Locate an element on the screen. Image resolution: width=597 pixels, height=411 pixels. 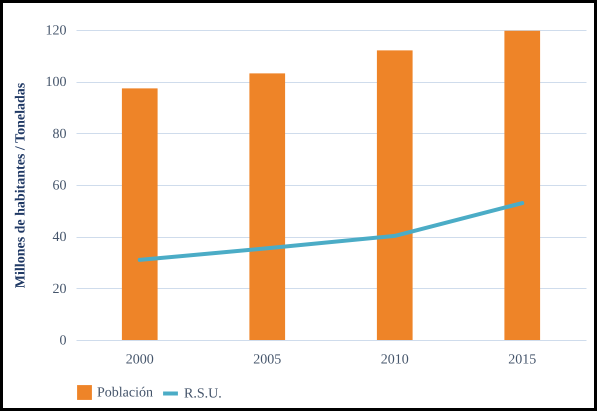
x-tick-label: 2010 is located at coordinates (394, 360).